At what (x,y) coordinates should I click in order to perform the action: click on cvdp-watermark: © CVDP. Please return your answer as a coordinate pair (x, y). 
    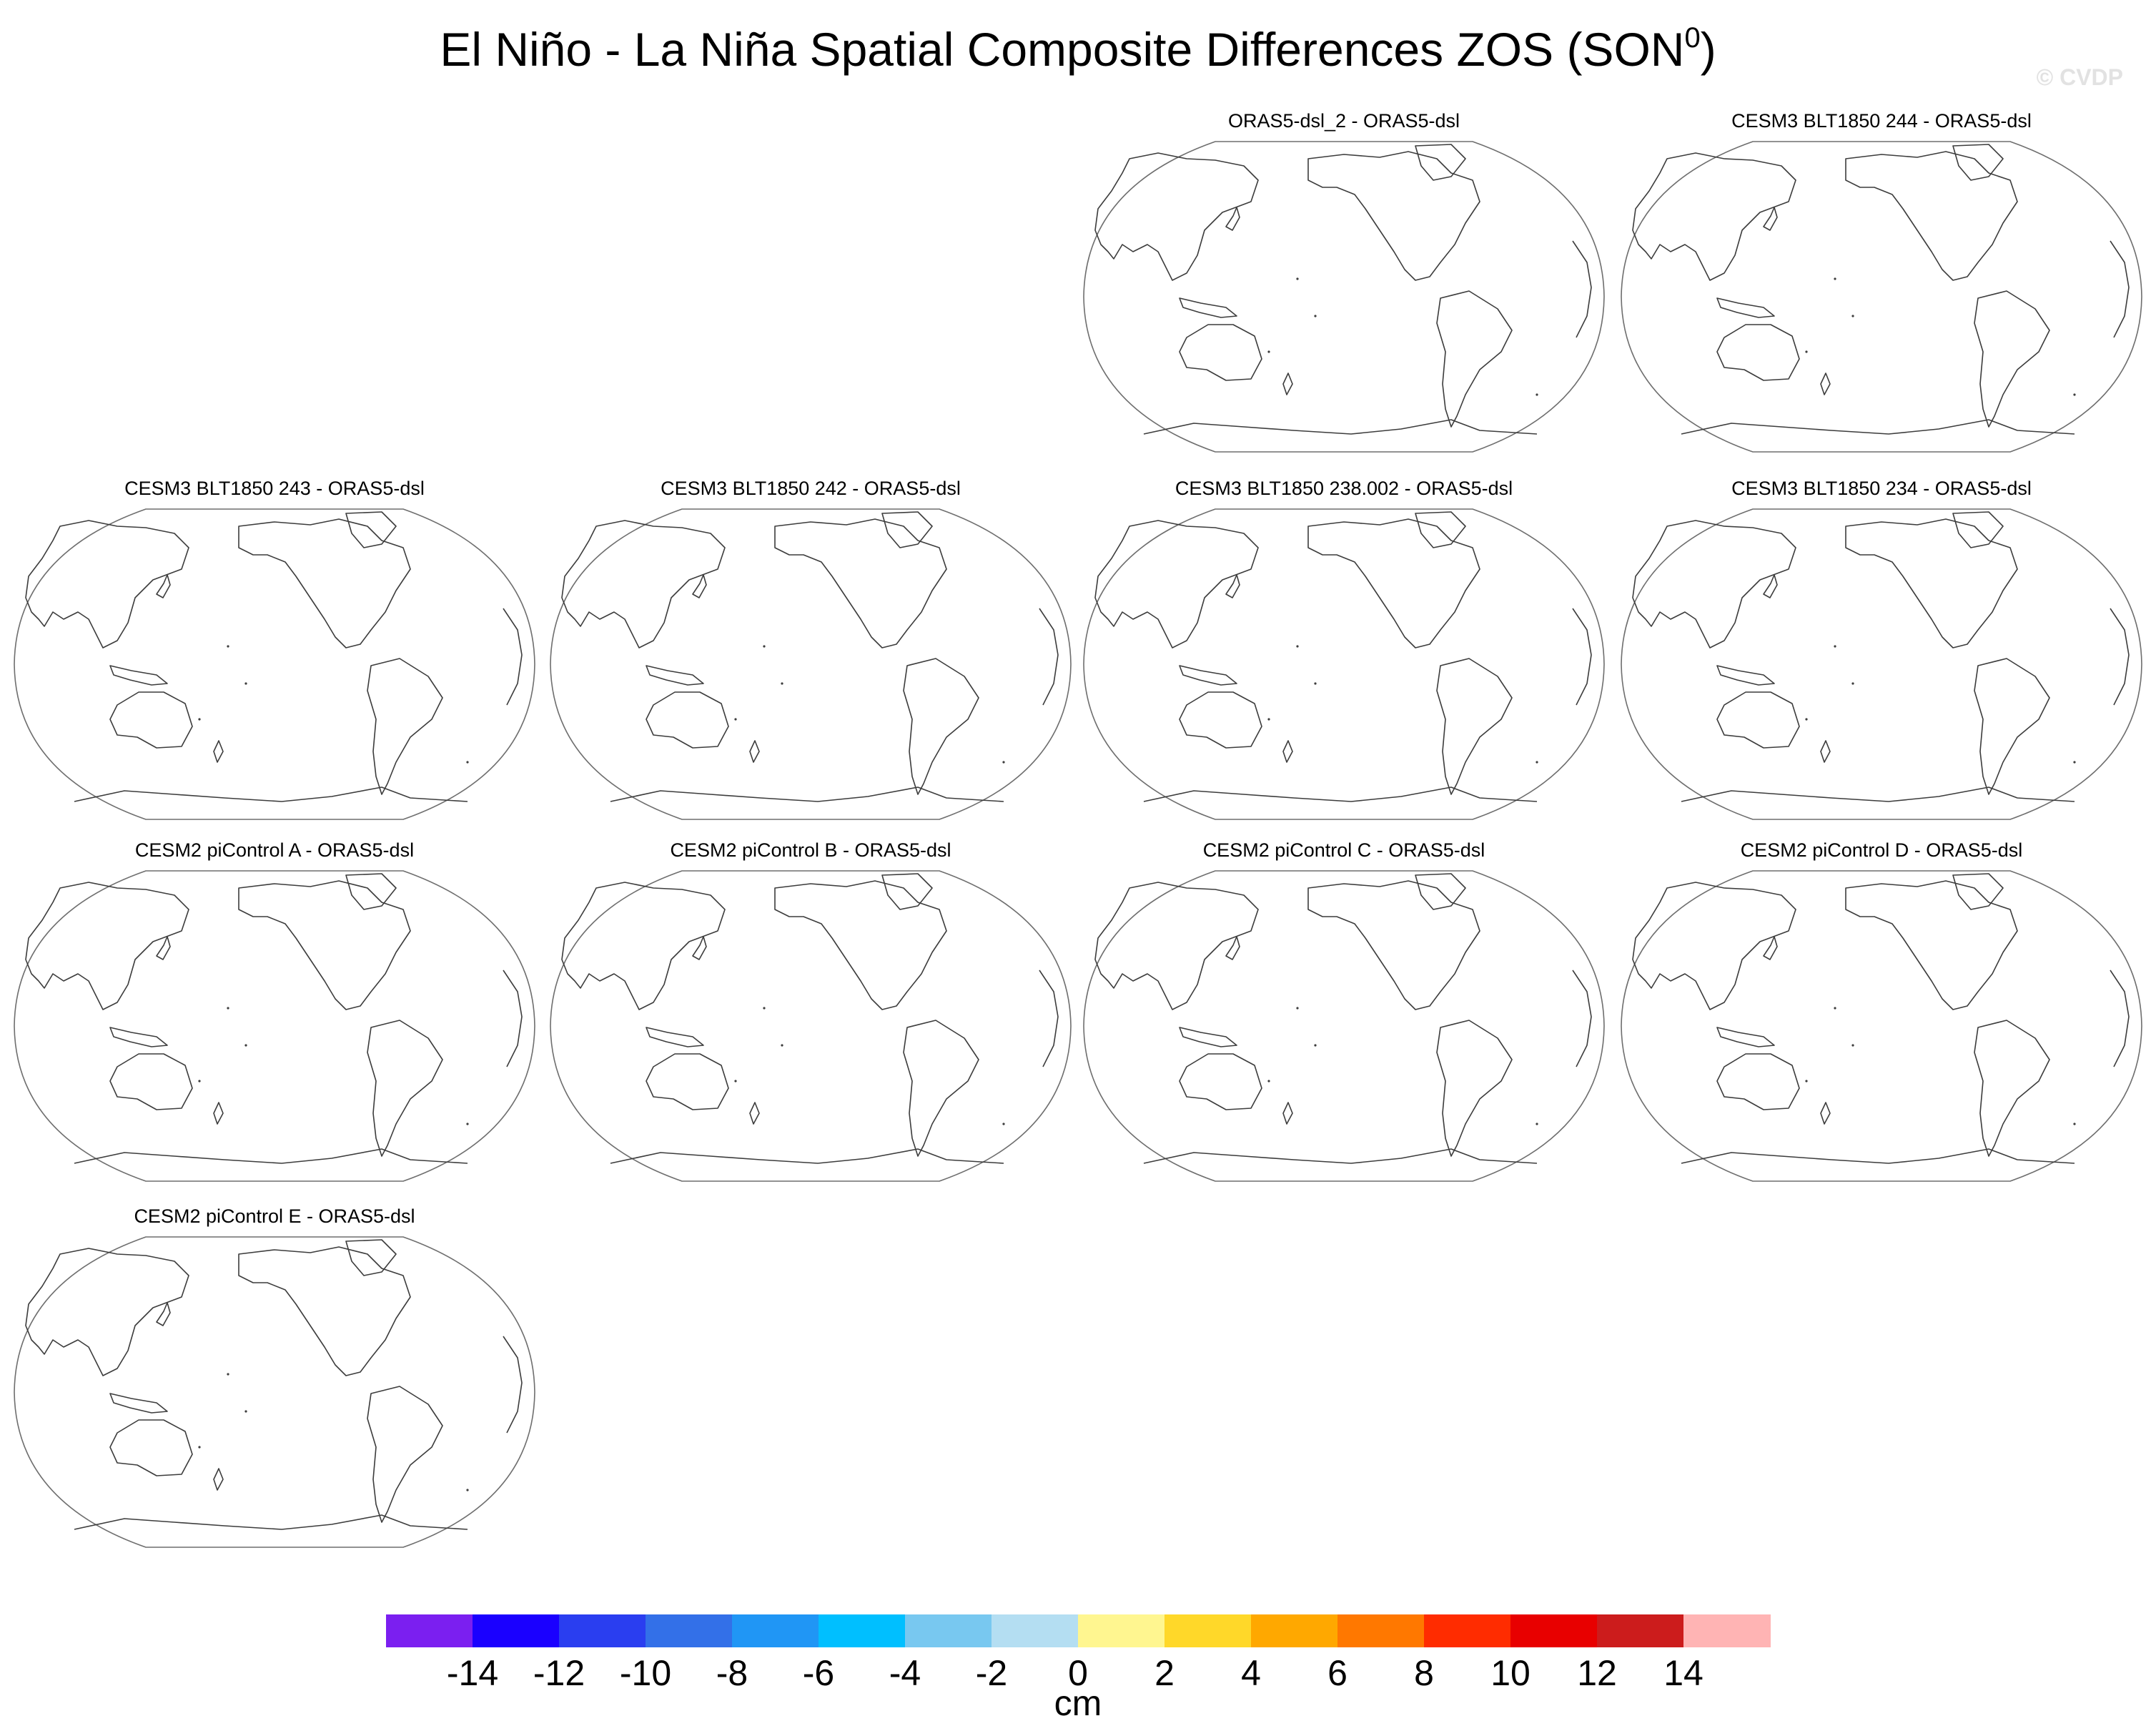
    Looking at the image, I should click on (2079, 77).